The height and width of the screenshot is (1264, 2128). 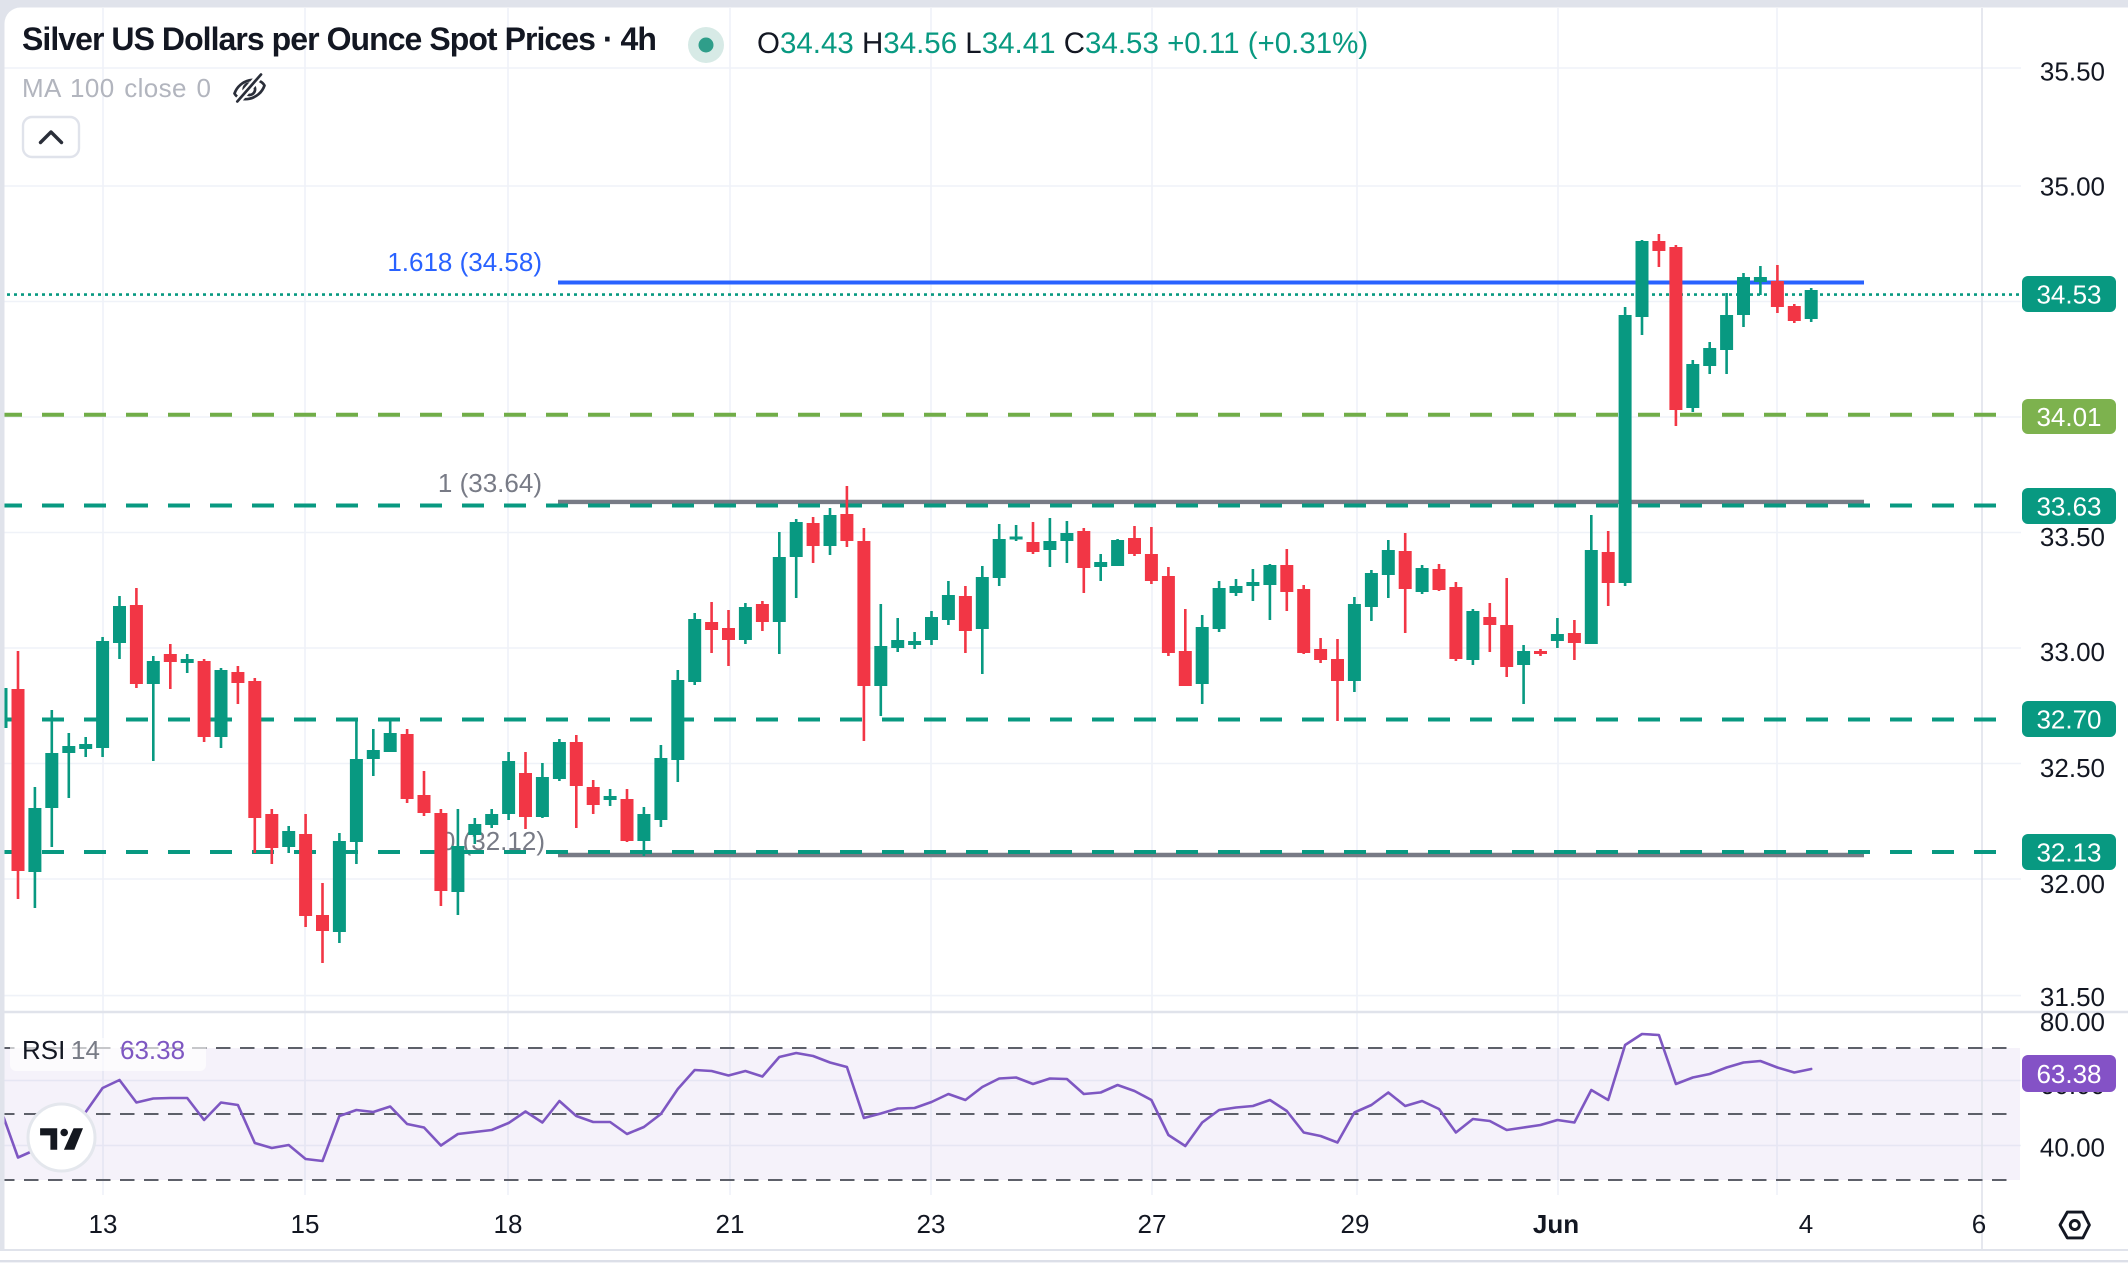 I want to click on svg-text: Jun, so click(x=1556, y=1224).